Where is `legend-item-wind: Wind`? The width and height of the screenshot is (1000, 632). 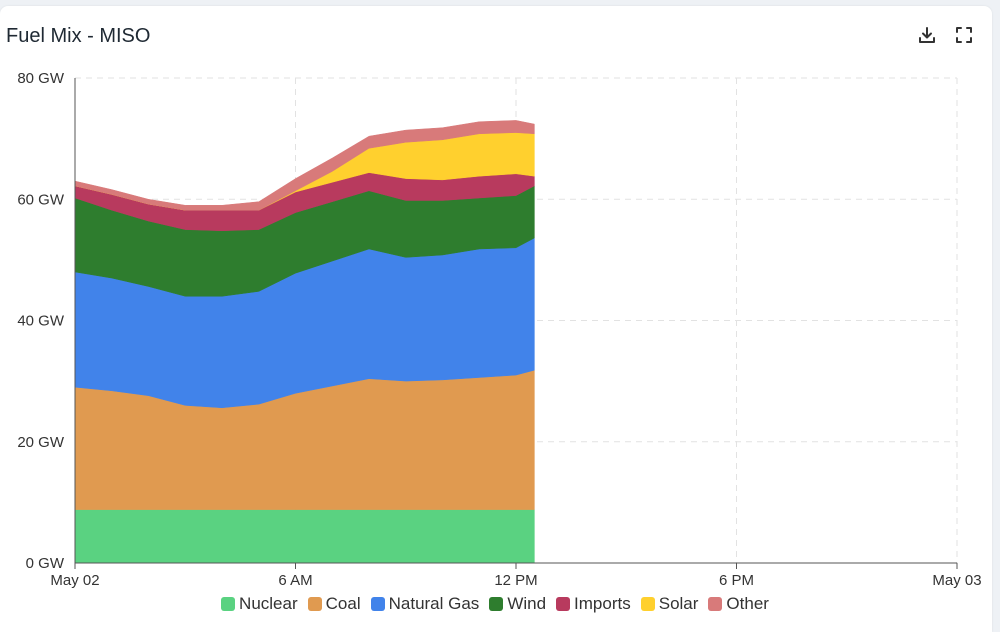
legend-item-wind: Wind is located at coordinates (517, 604).